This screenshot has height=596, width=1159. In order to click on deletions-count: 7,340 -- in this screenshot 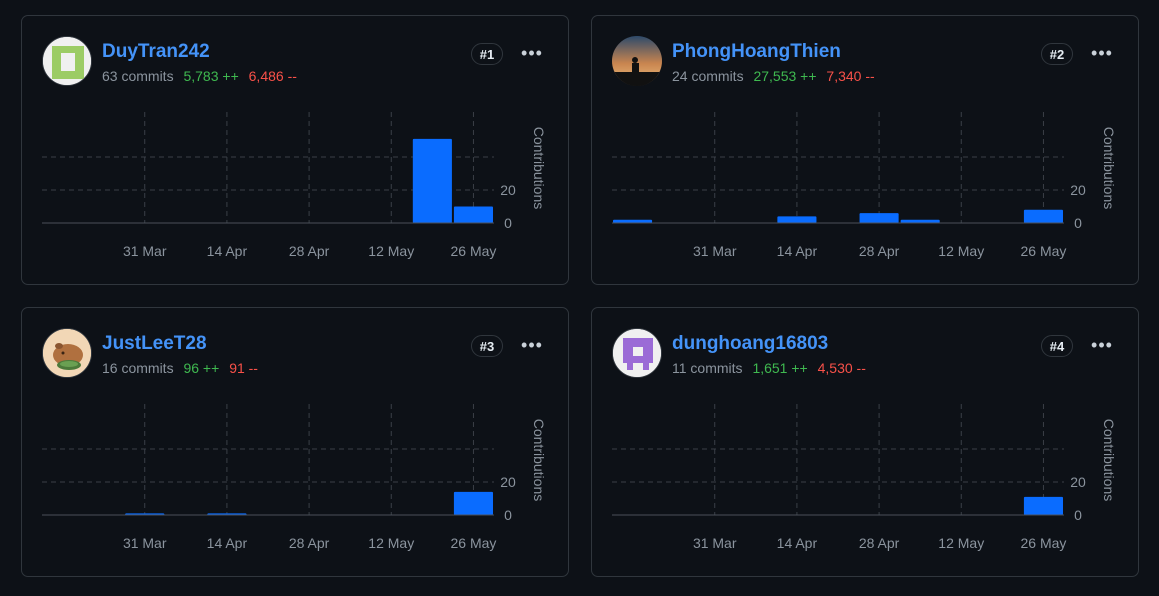, I will do `click(850, 76)`.